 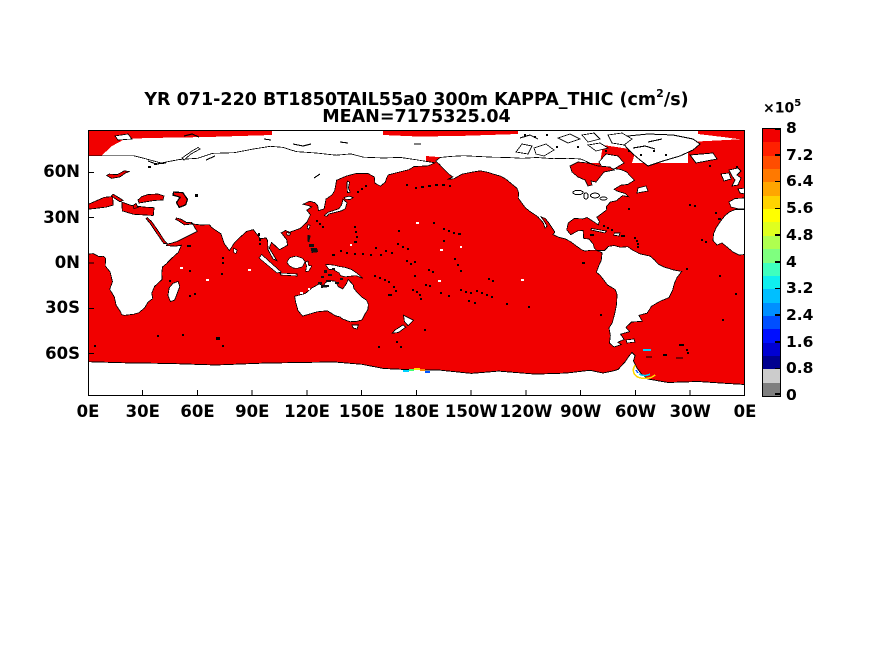 What do you see at coordinates (690, 411) in the screenshot?
I see `x-tick-label: 30W` at bounding box center [690, 411].